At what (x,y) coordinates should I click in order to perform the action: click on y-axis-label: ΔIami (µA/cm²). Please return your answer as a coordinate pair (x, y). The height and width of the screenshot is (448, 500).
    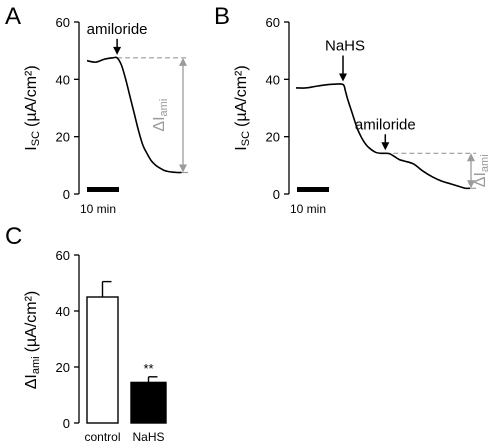
    Looking at the image, I should click on (32, 340).